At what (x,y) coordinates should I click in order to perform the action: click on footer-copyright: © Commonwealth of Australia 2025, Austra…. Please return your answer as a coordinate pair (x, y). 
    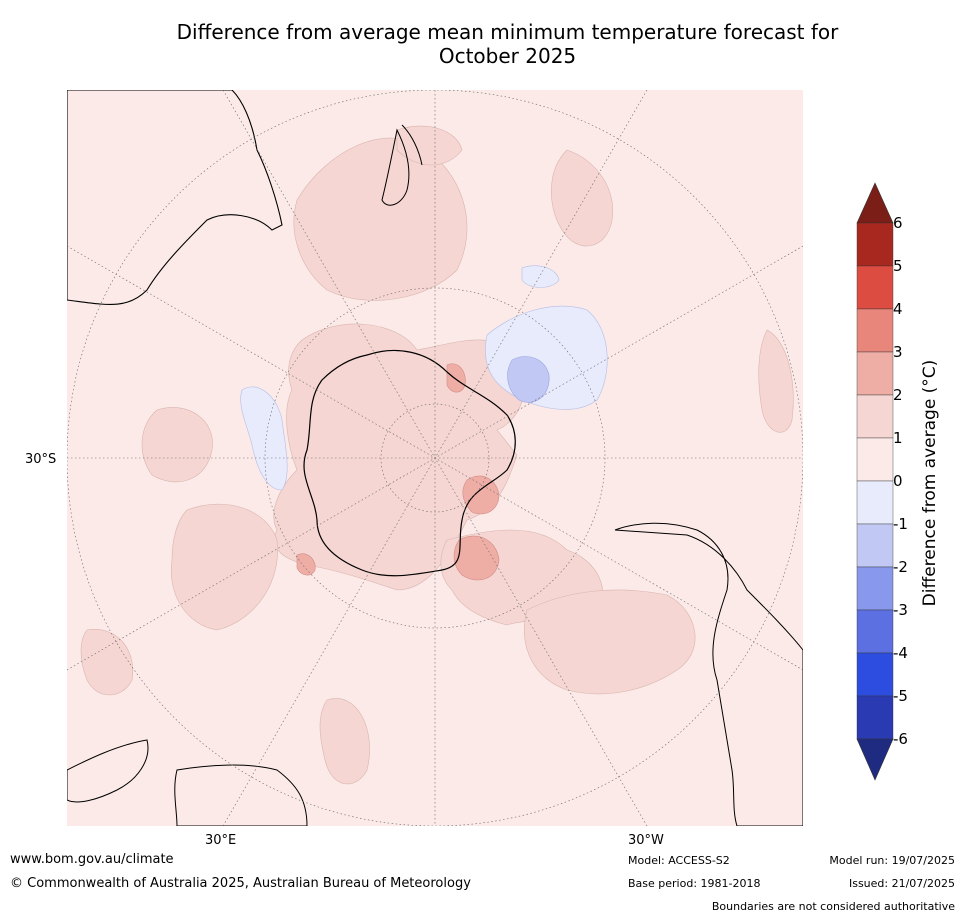
    Looking at the image, I should click on (240, 883).